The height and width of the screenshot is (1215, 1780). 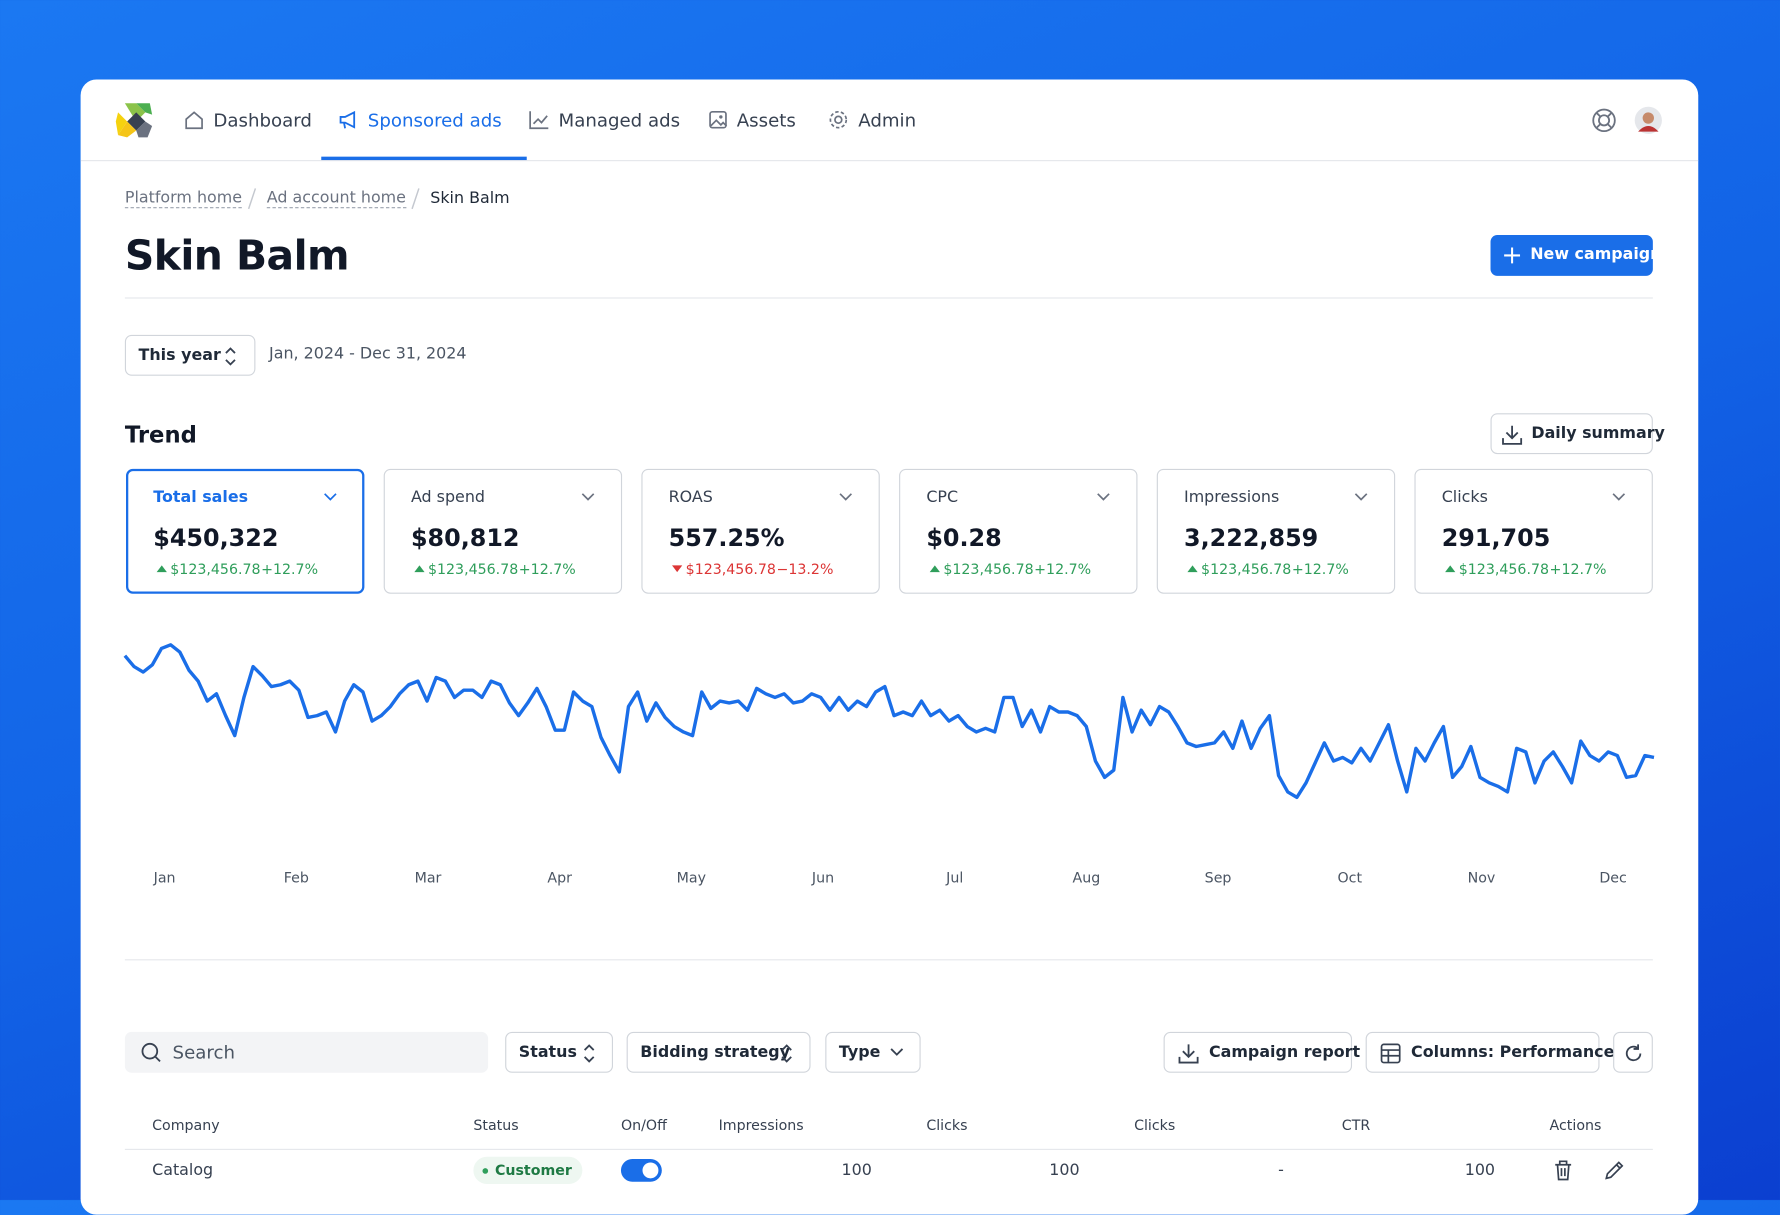 What do you see at coordinates (237, 256) in the screenshot?
I see `page-title: Skin Balm` at bounding box center [237, 256].